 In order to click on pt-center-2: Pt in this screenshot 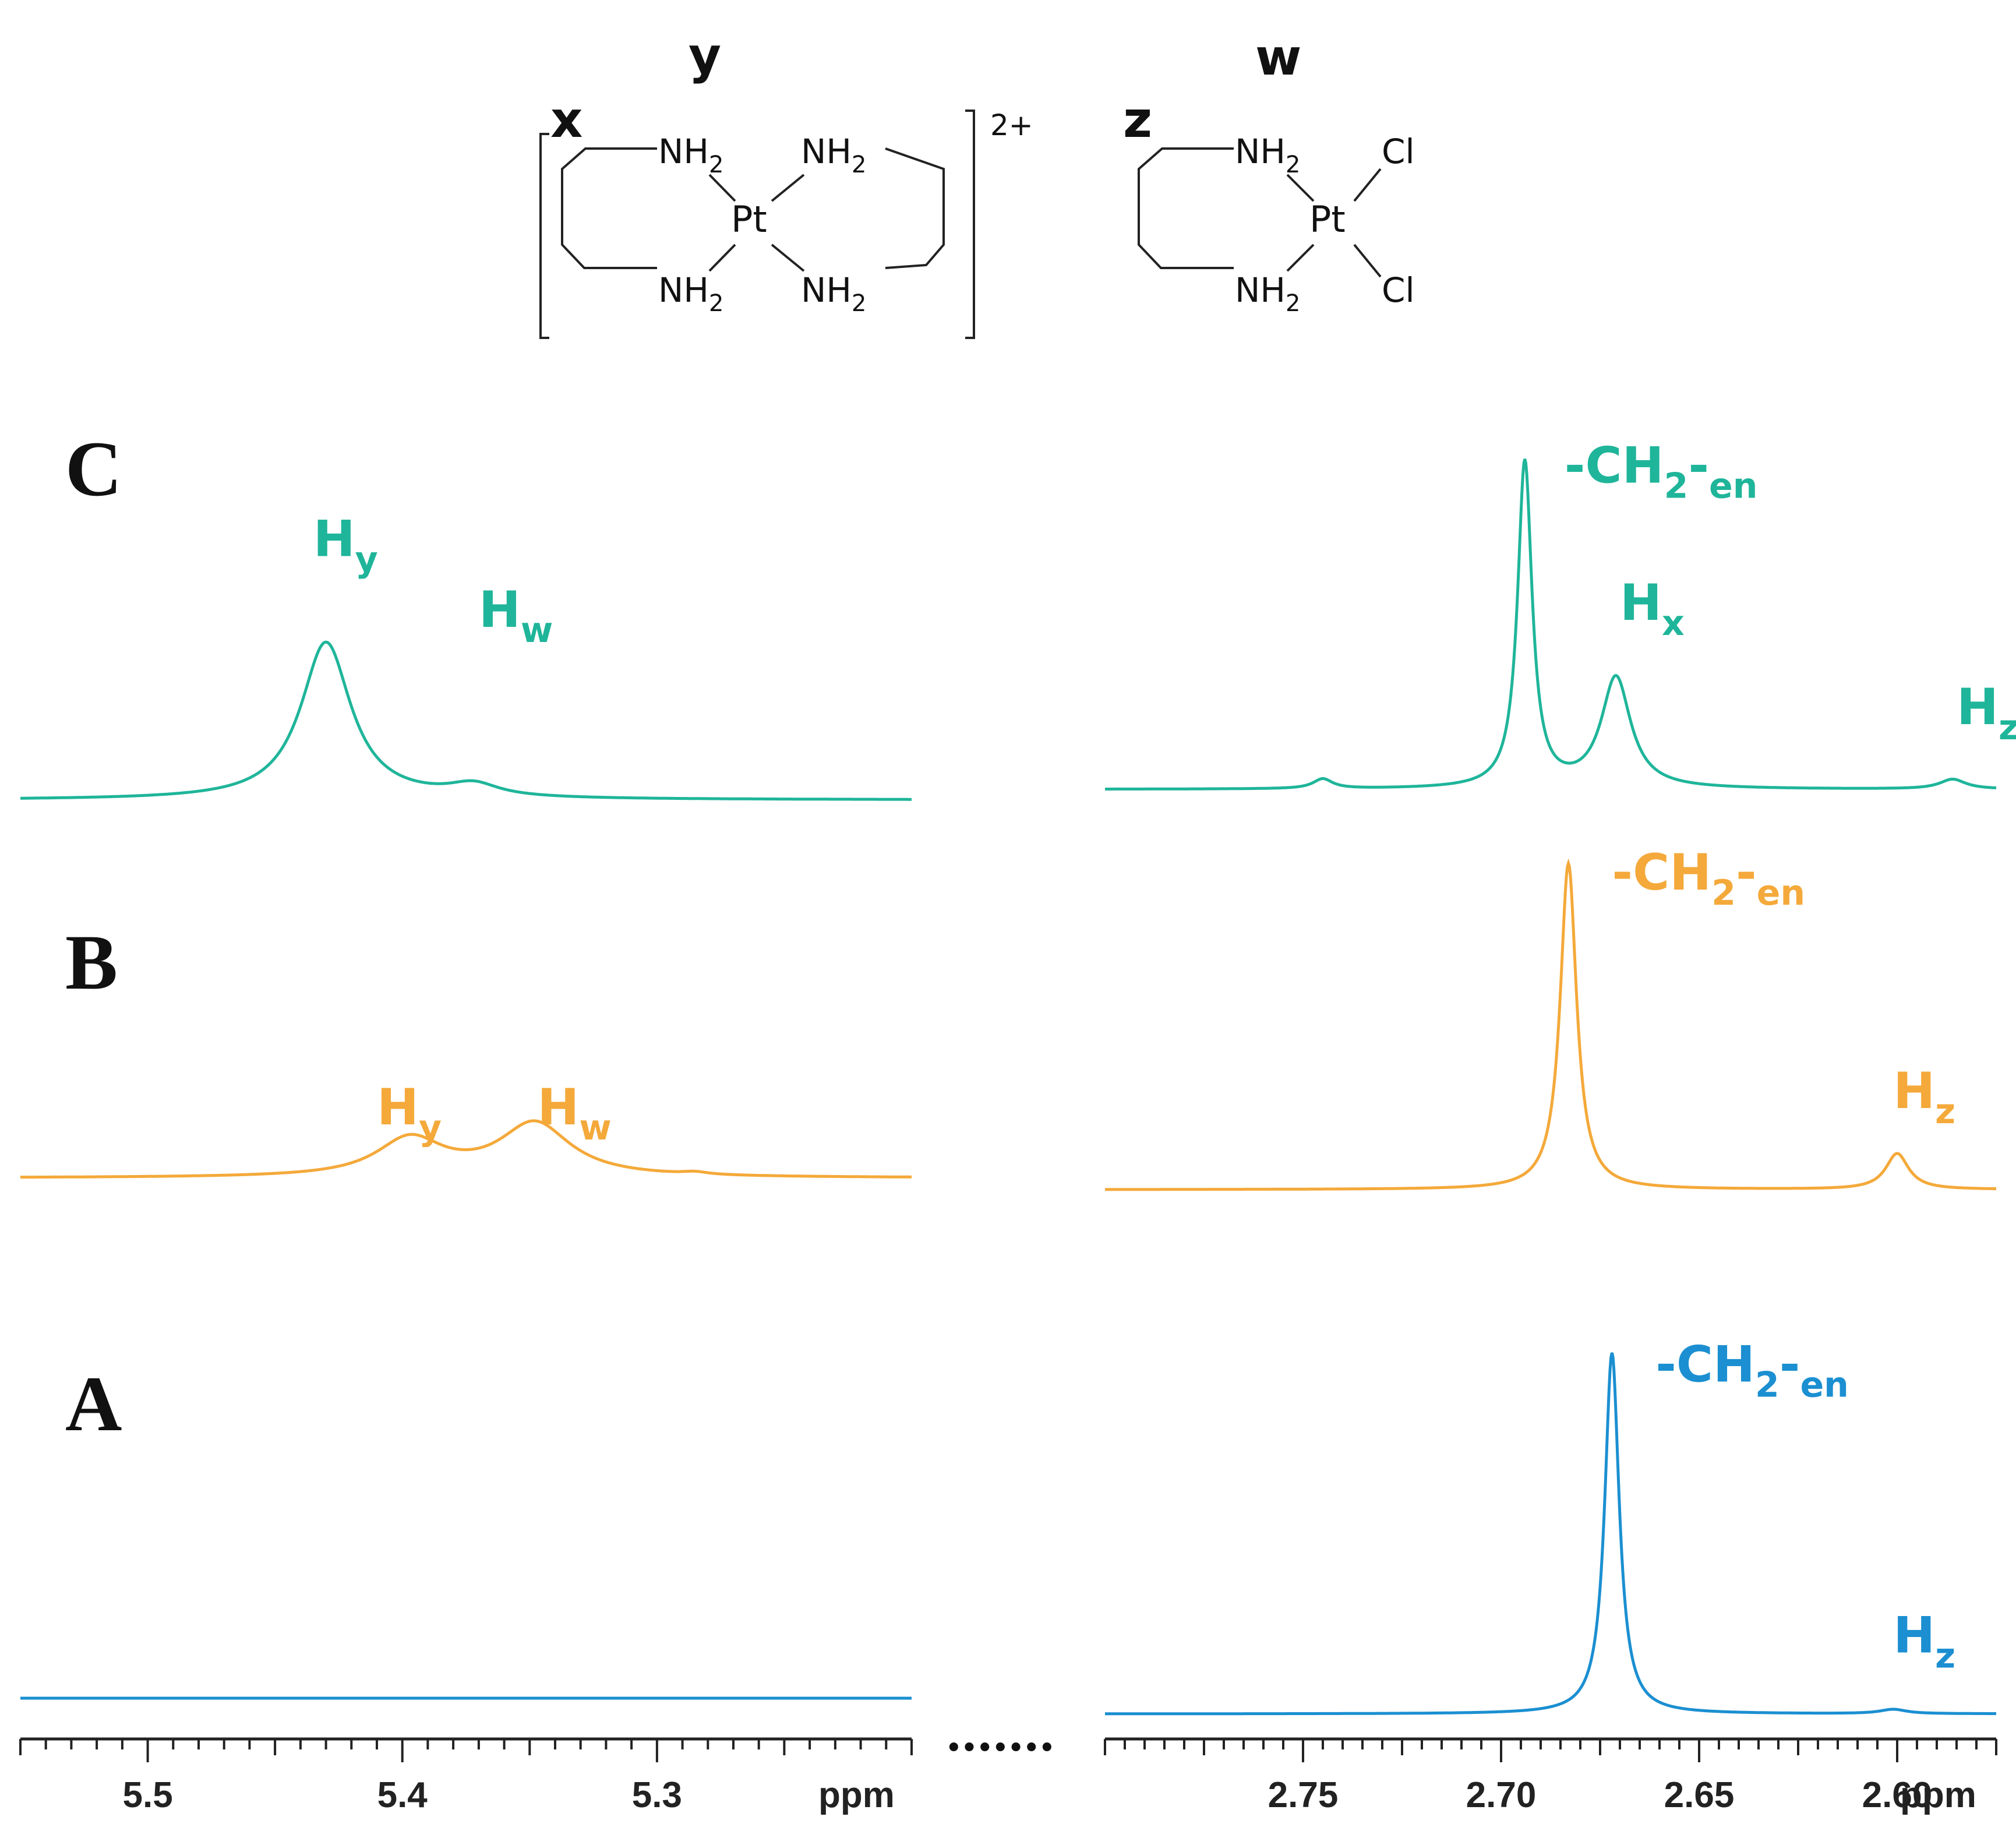, I will do `click(1327, 220)`.